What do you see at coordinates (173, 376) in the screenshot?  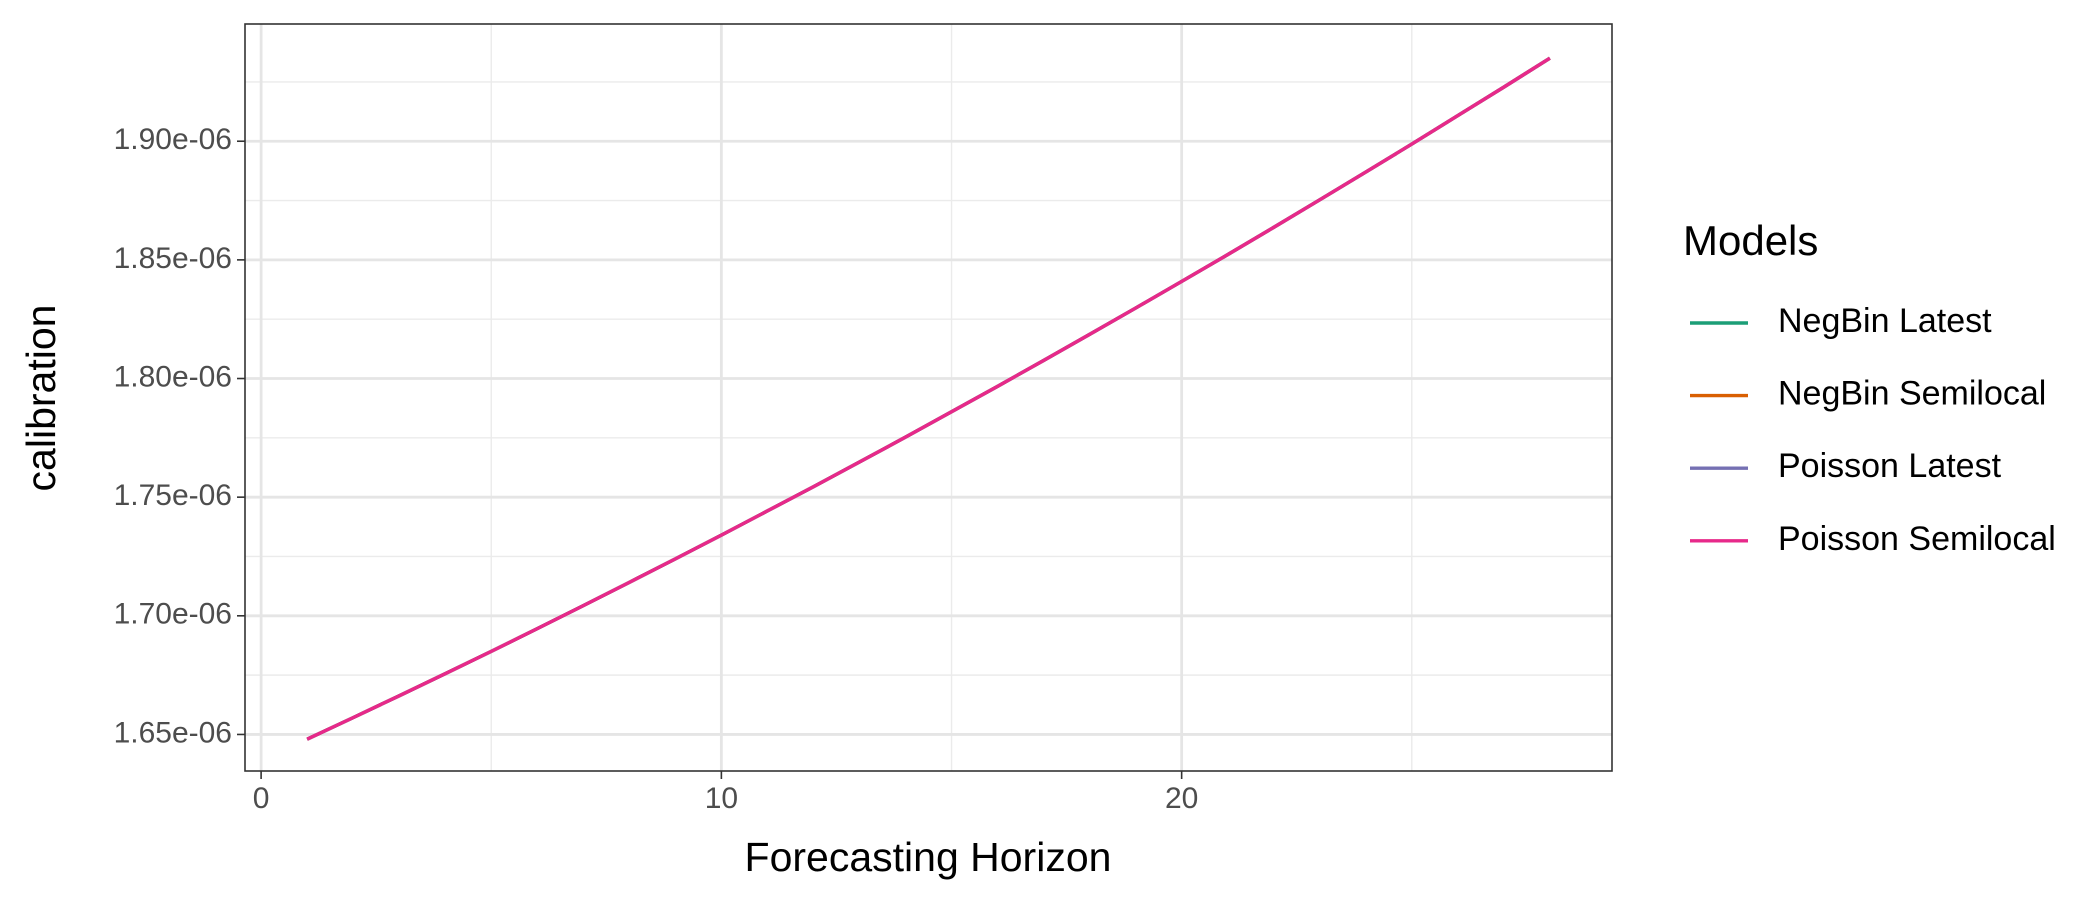 I see `y-tick-label: 1.80e-06` at bounding box center [173, 376].